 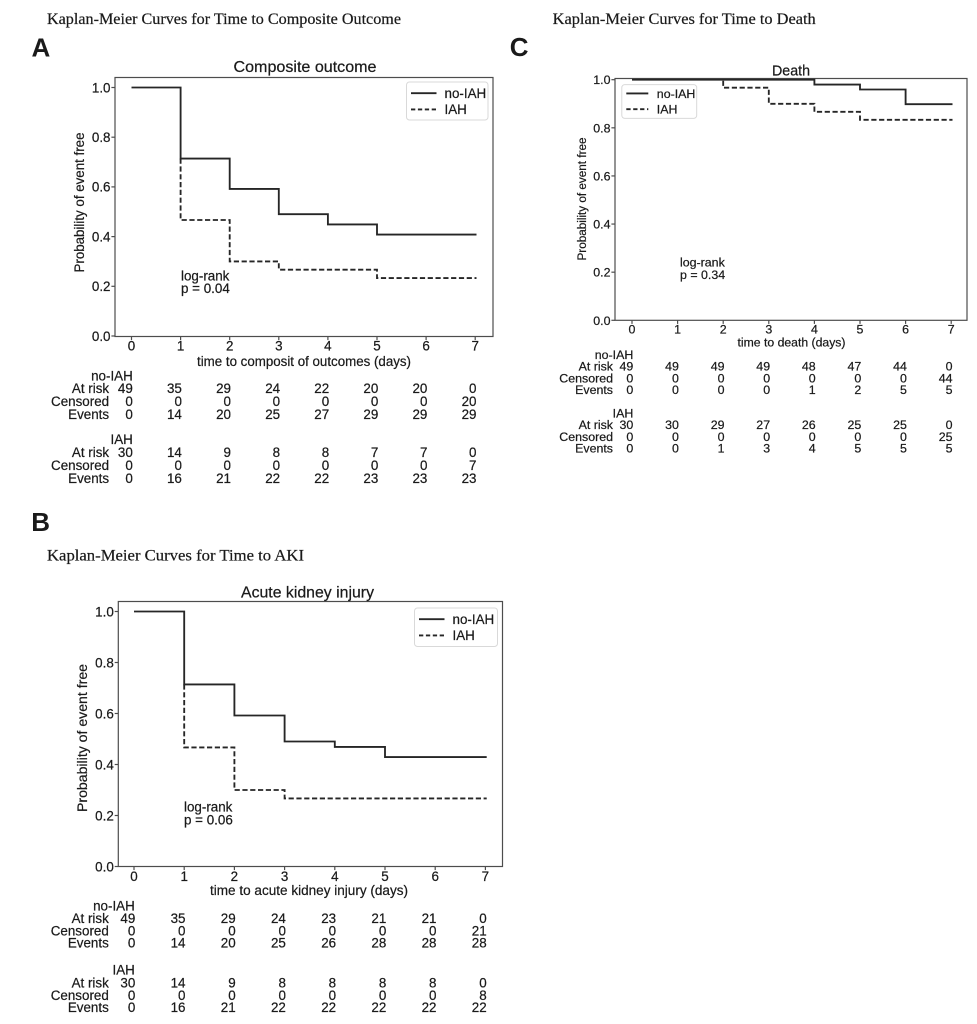 I want to click on svg-text: 0.8, so click(x=101, y=137).